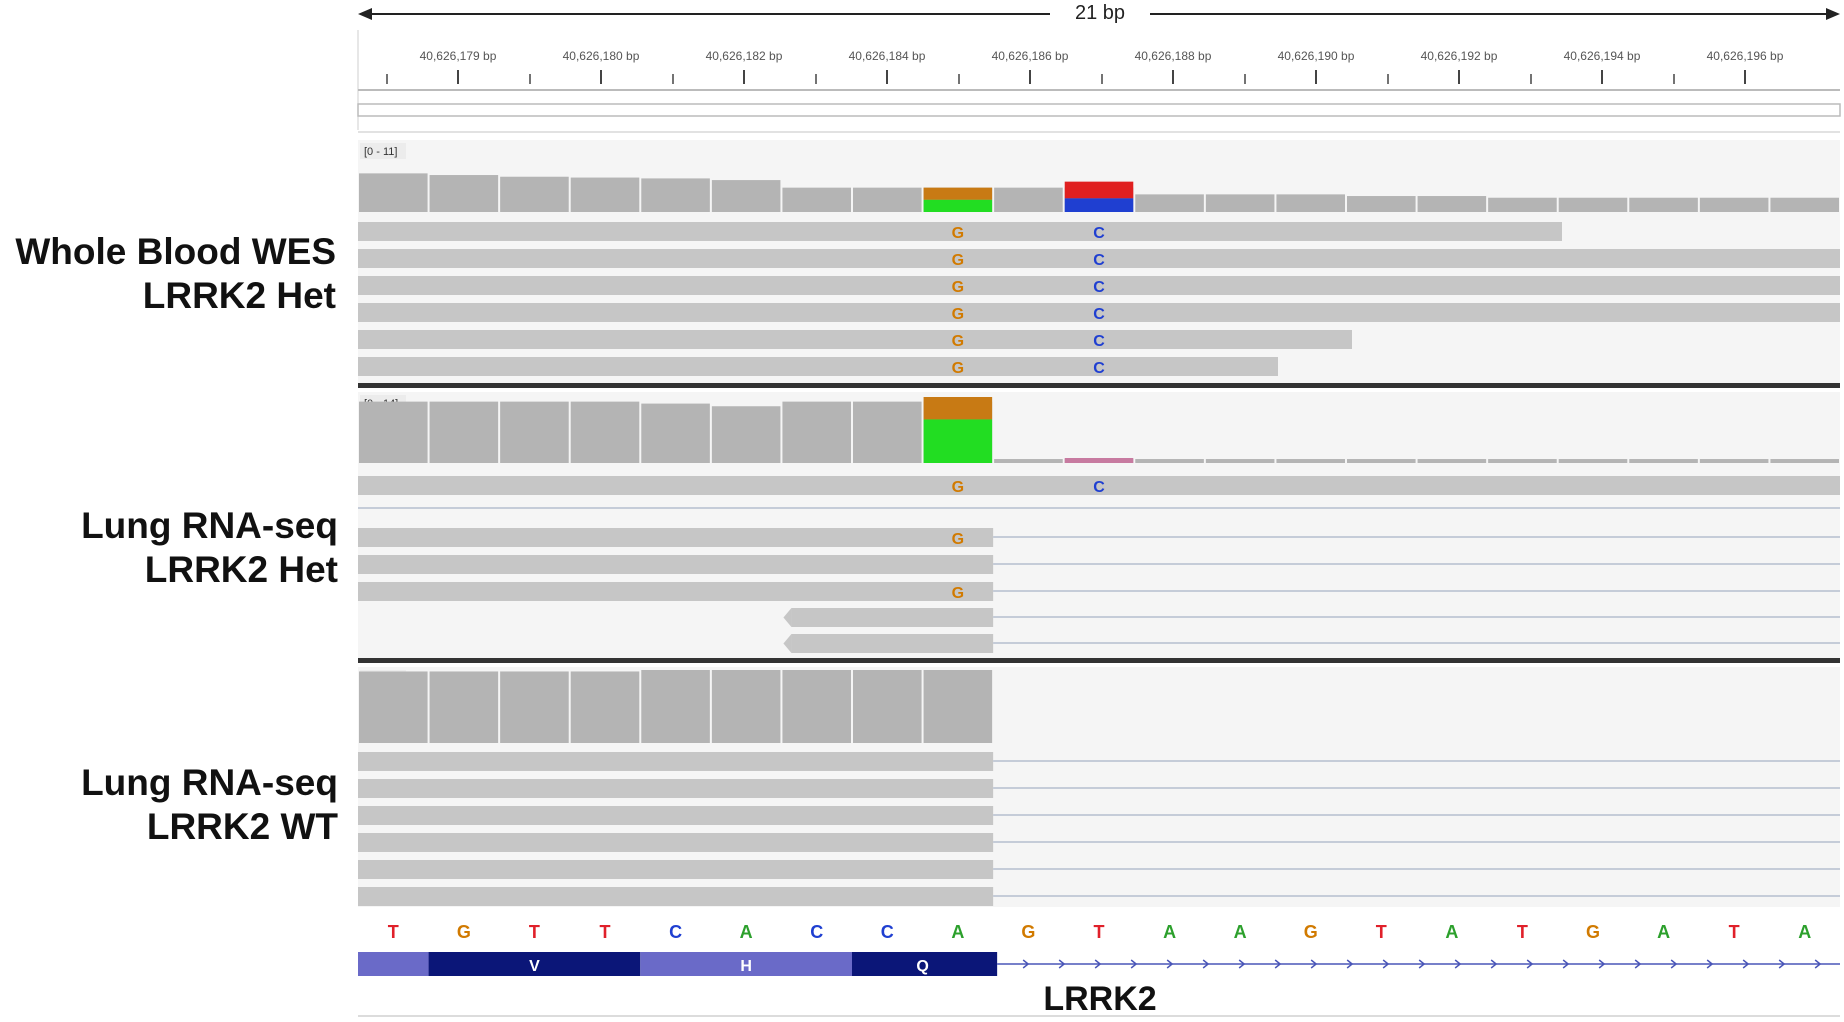 The image size is (1844, 1022). Describe the element at coordinates (1173, 56) in the screenshot. I see `ruler-tick-label: 40,626,188 bp` at that location.